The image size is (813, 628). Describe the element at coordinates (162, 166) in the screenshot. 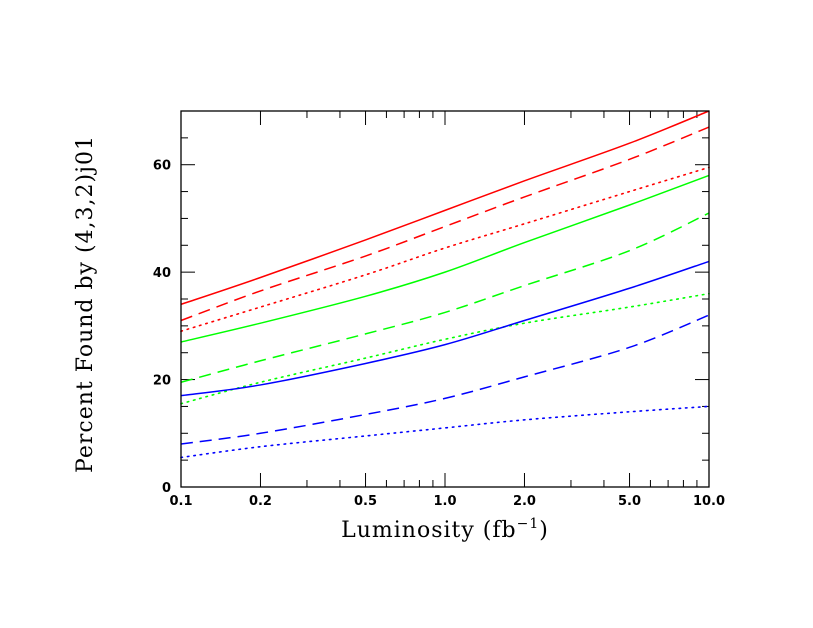

I see `y-tick-label: 60` at that location.